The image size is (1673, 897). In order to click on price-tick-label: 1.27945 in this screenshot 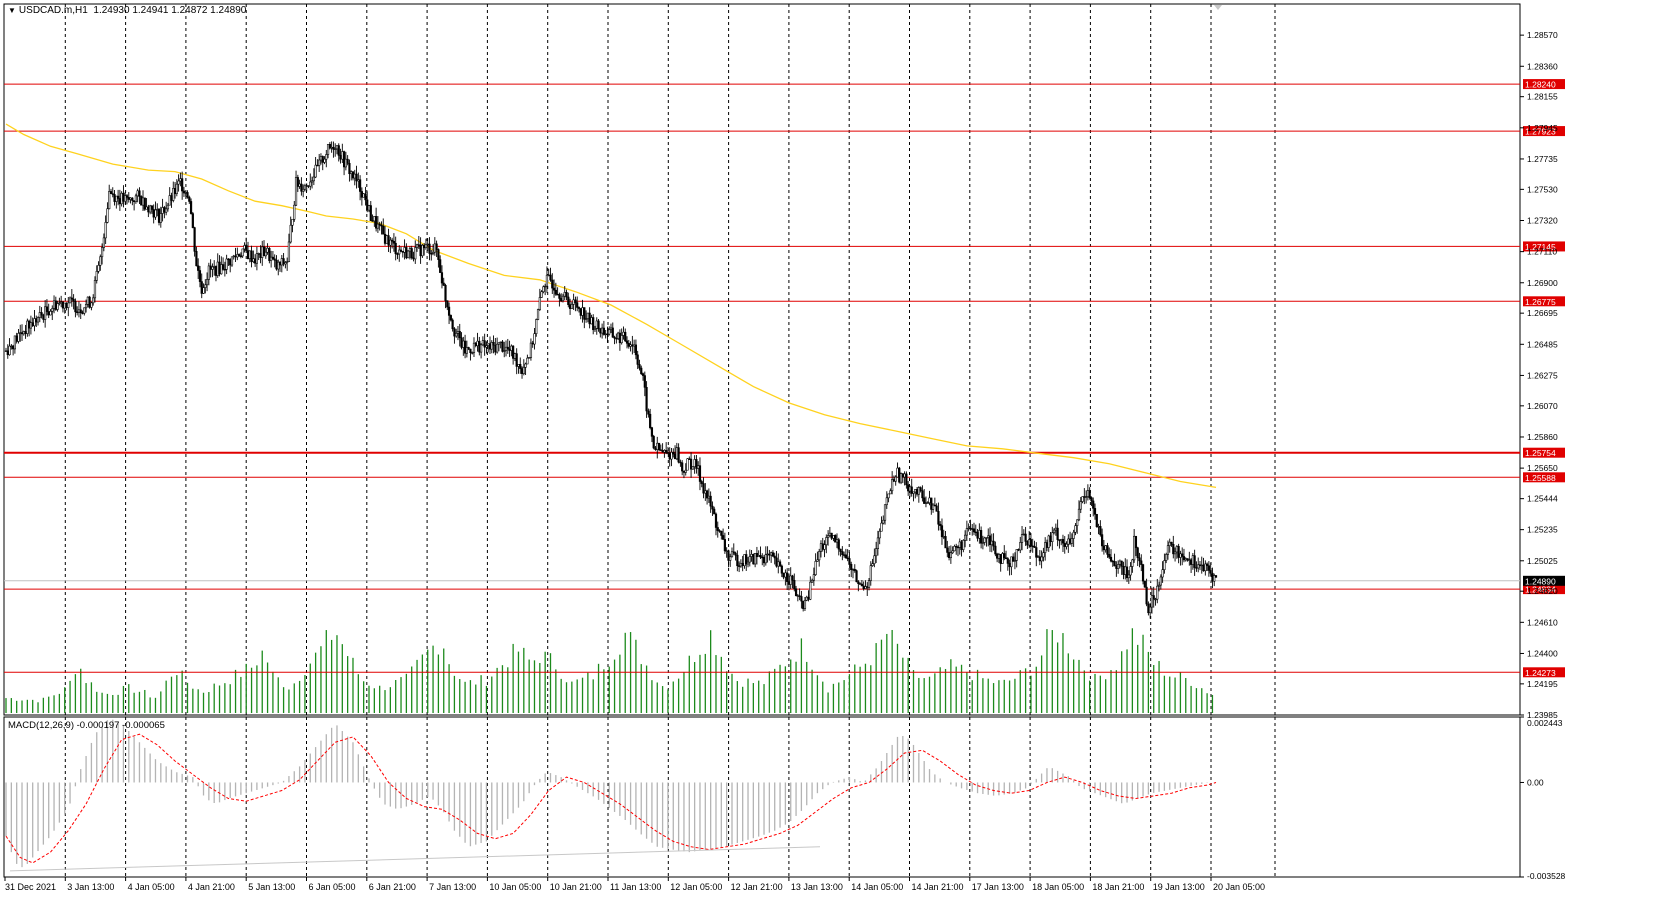, I will do `click(1542, 128)`.